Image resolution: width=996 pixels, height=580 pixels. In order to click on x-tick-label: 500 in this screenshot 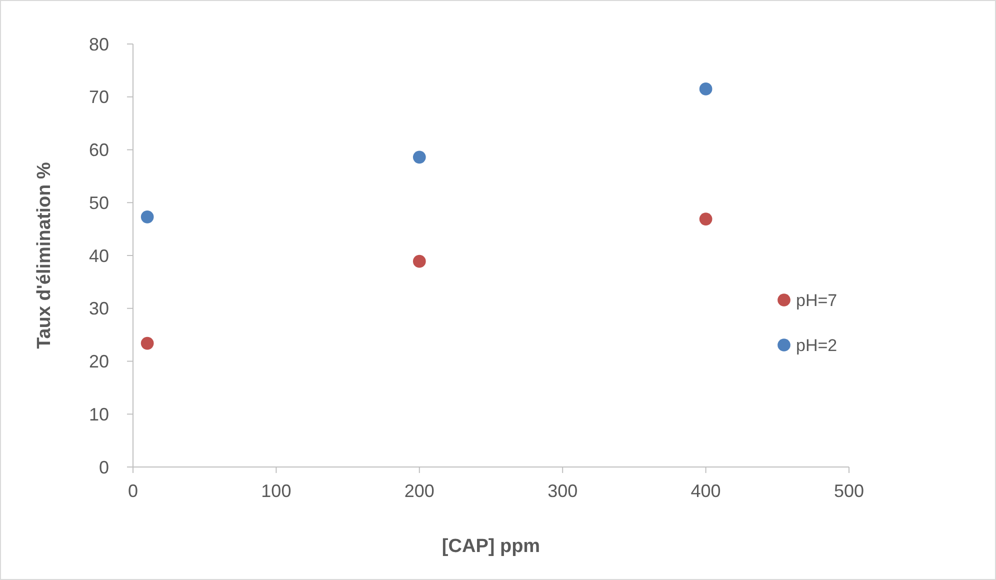, I will do `click(849, 491)`.